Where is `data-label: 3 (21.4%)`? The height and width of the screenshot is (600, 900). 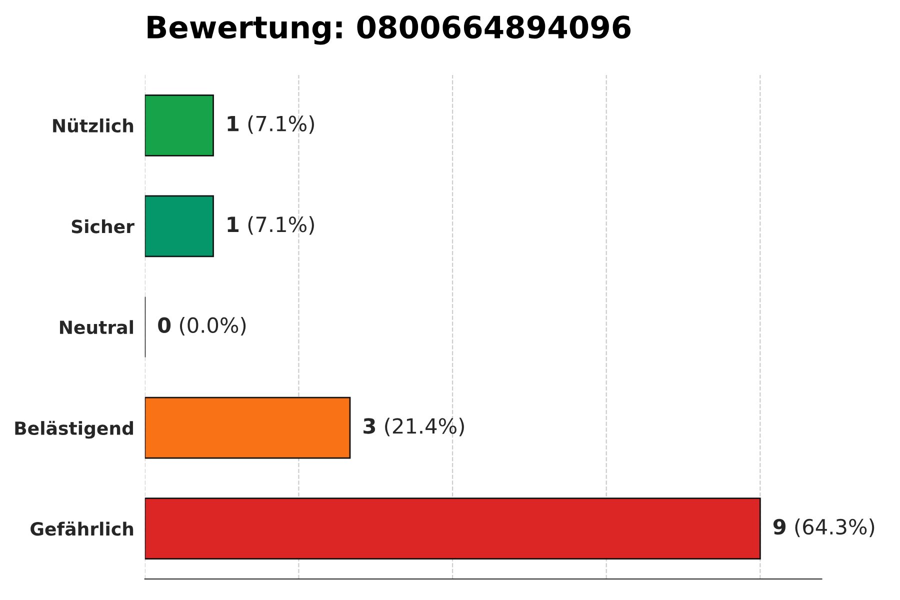
data-label: 3 (21.4%) is located at coordinates (414, 427).